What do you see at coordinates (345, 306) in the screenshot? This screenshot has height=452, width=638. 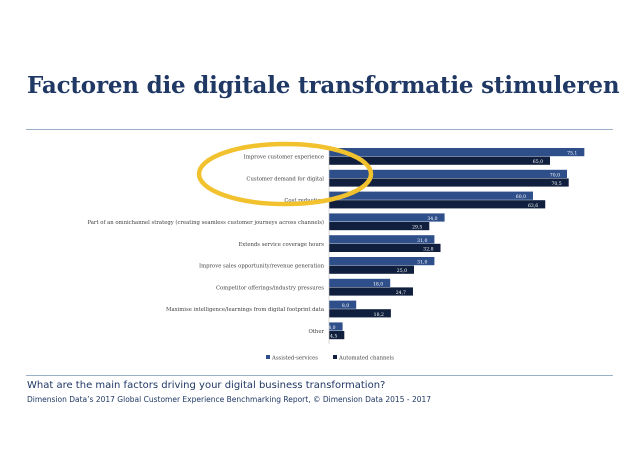 I see `bar-value-label: 8,0` at bounding box center [345, 306].